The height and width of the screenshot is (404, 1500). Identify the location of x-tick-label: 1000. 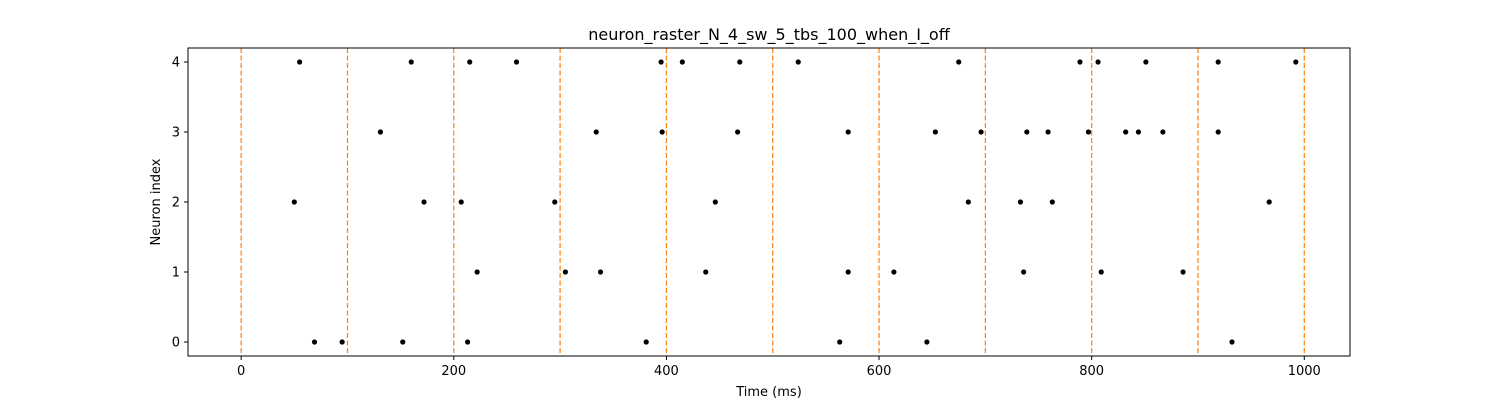
(1304, 371).